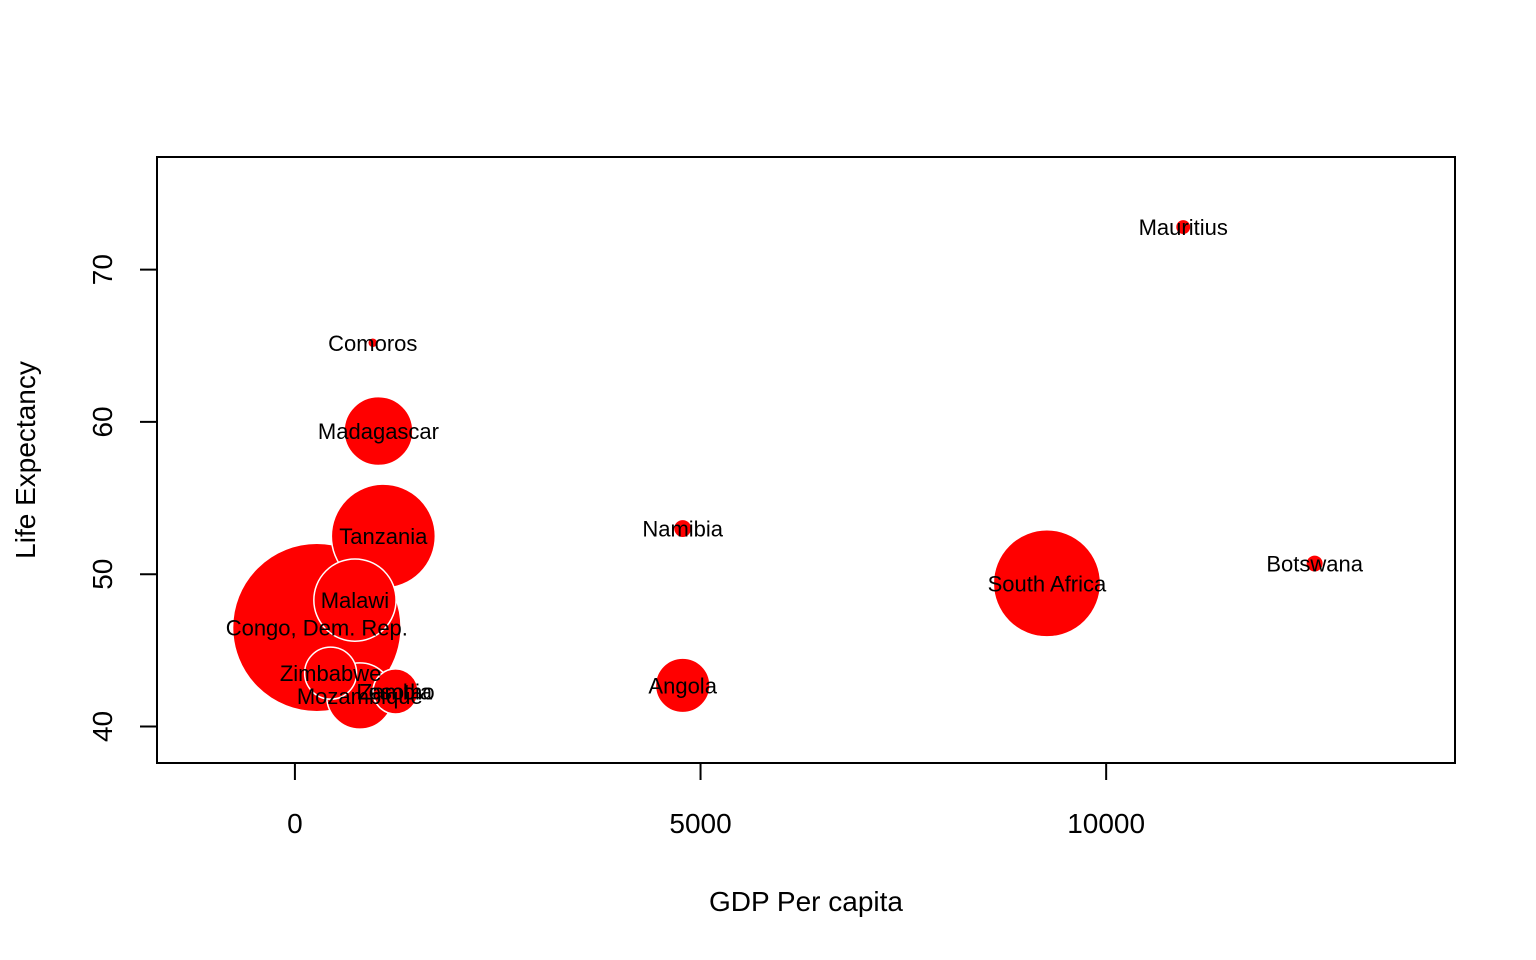  I want to click on point-label: Zambia, so click(396, 691).